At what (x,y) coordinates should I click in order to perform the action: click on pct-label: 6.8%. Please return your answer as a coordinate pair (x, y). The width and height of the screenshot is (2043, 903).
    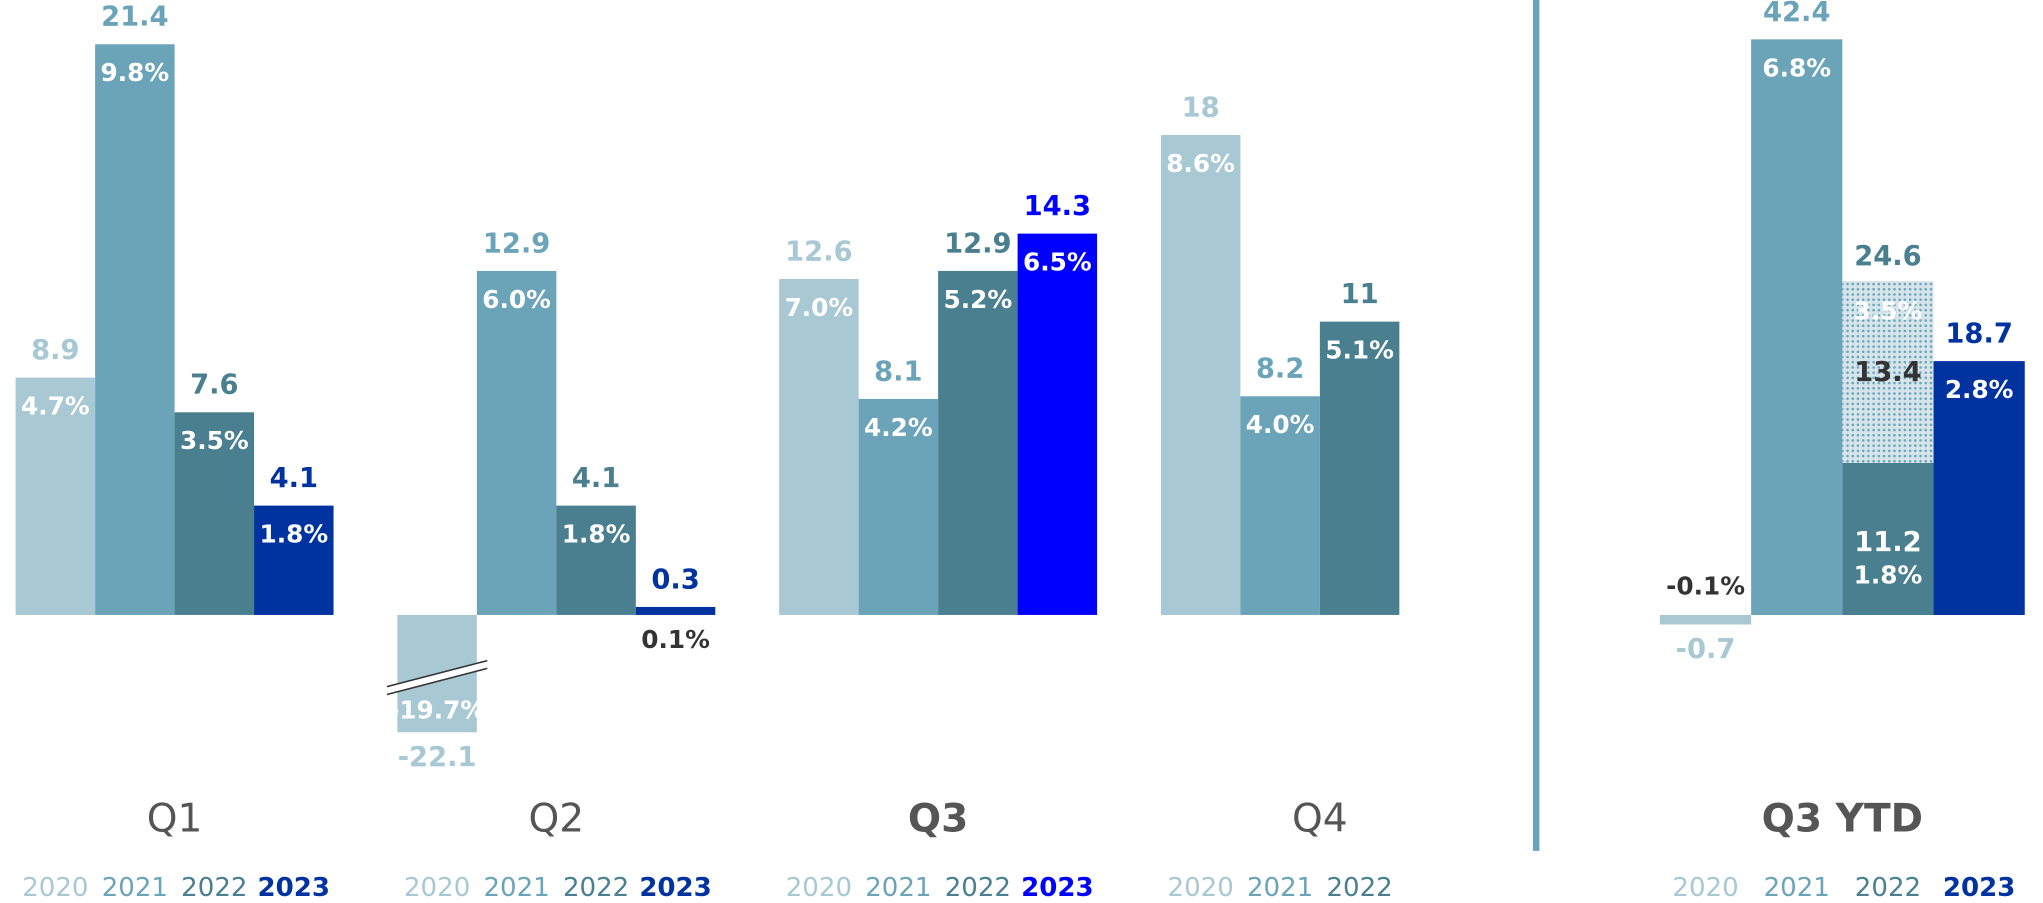
    Looking at the image, I should click on (1796, 67).